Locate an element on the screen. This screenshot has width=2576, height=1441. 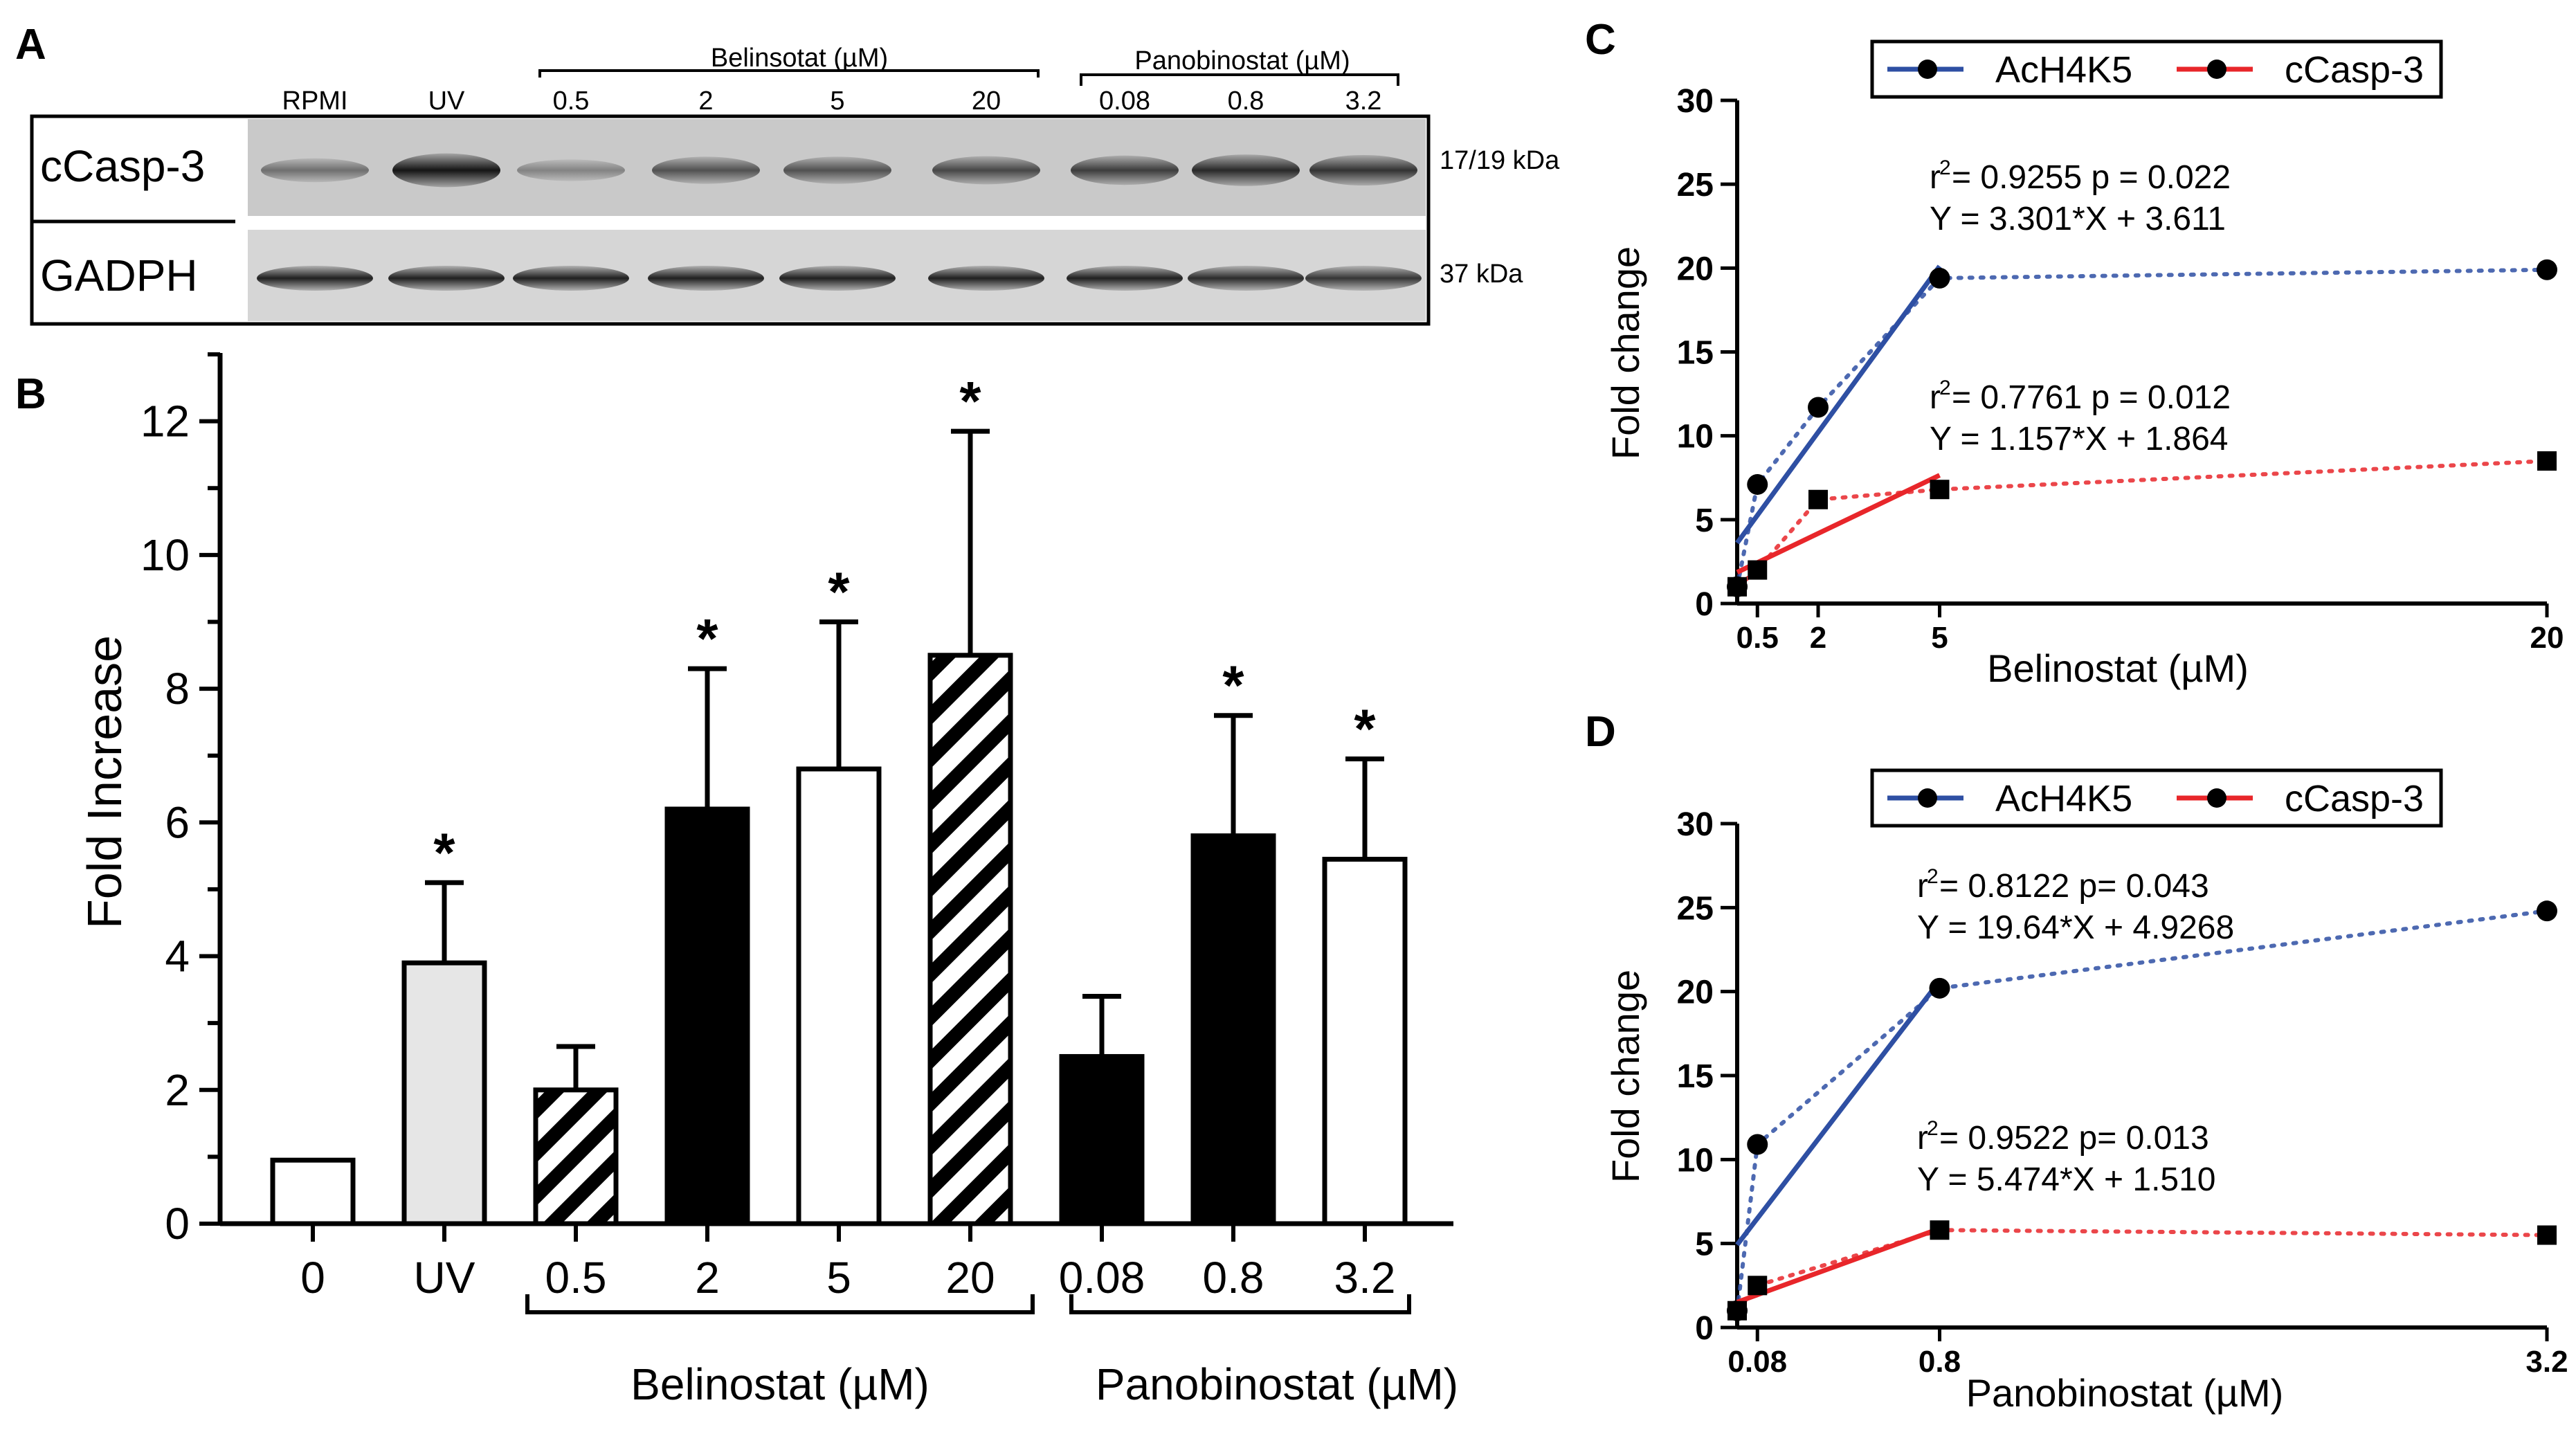
blot-row1-label: cCasp-3 is located at coordinates (122, 166).